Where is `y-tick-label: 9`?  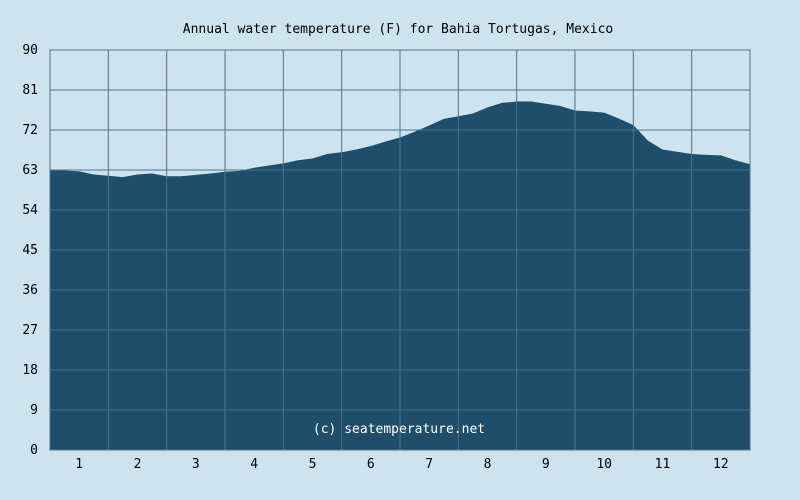 y-tick-label: 9 is located at coordinates (34, 410).